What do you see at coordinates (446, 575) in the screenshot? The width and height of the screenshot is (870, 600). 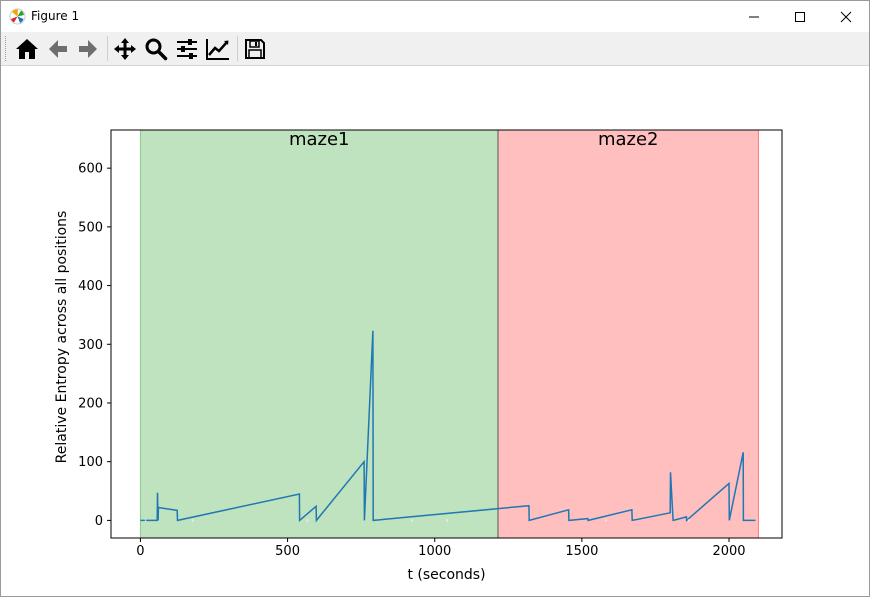 I see `x-axis-label: t (seconds)` at bounding box center [446, 575].